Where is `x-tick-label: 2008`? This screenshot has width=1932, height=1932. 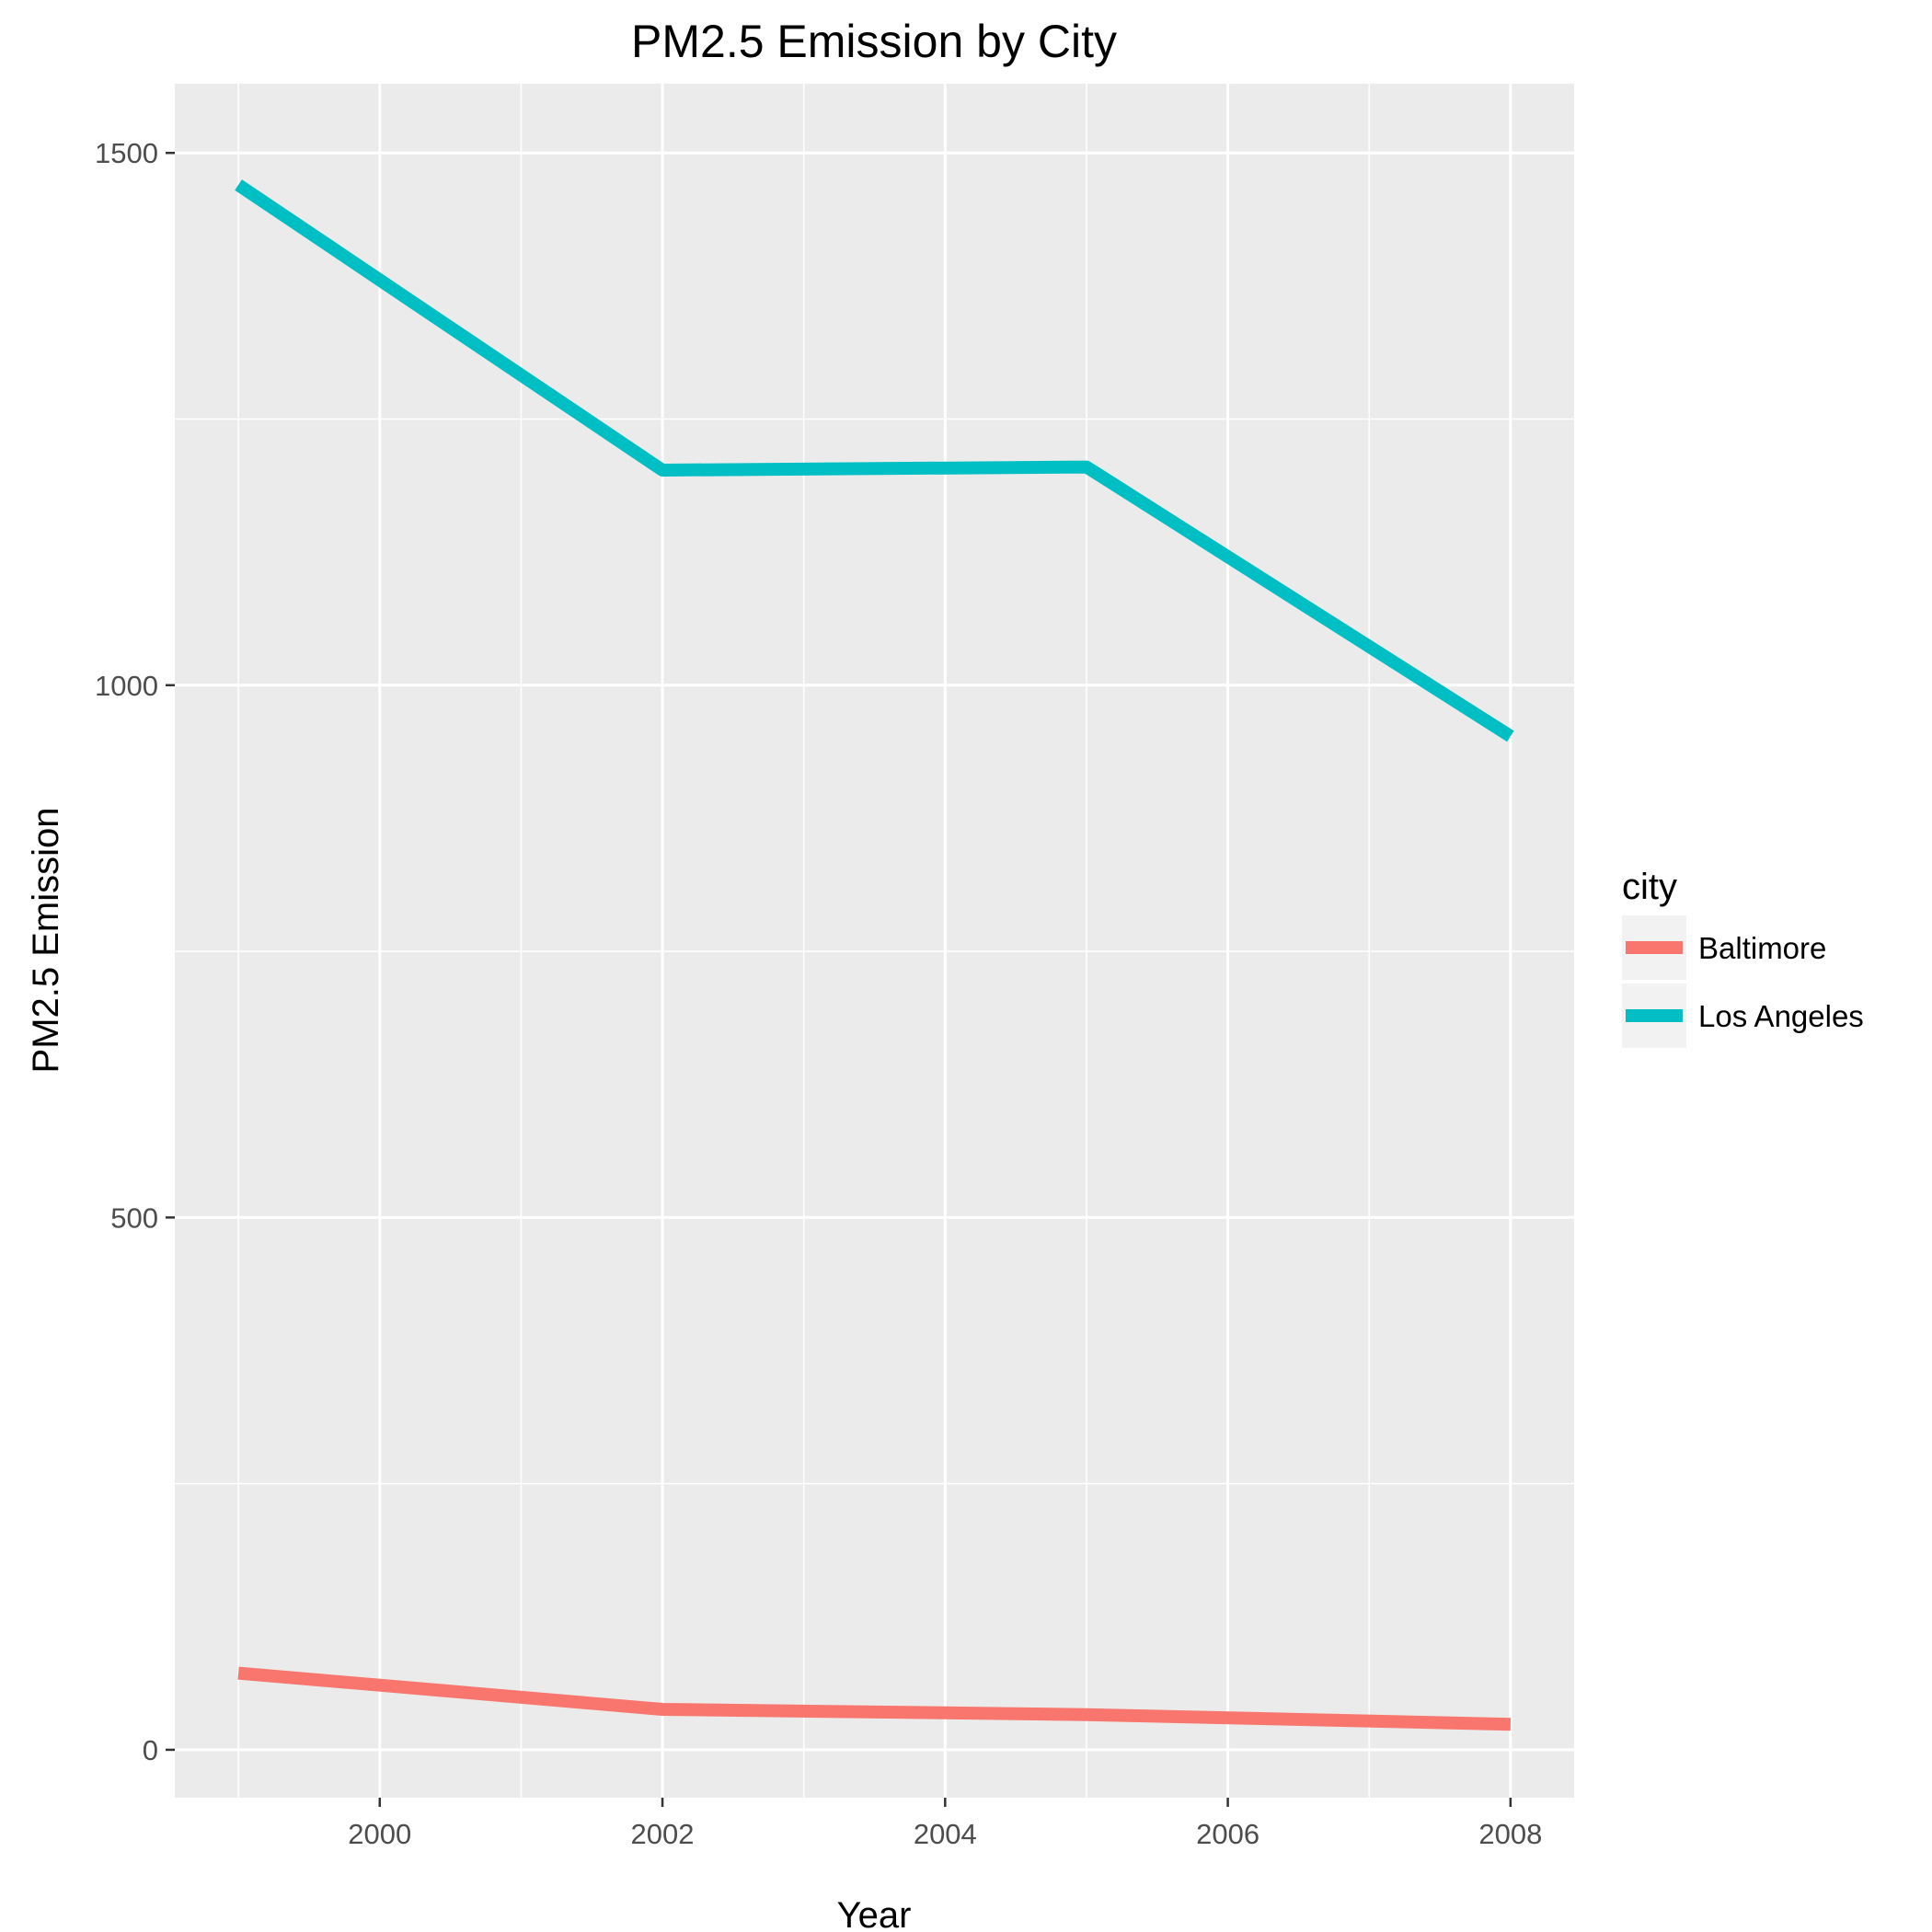 x-tick-label: 2008 is located at coordinates (1510, 1834).